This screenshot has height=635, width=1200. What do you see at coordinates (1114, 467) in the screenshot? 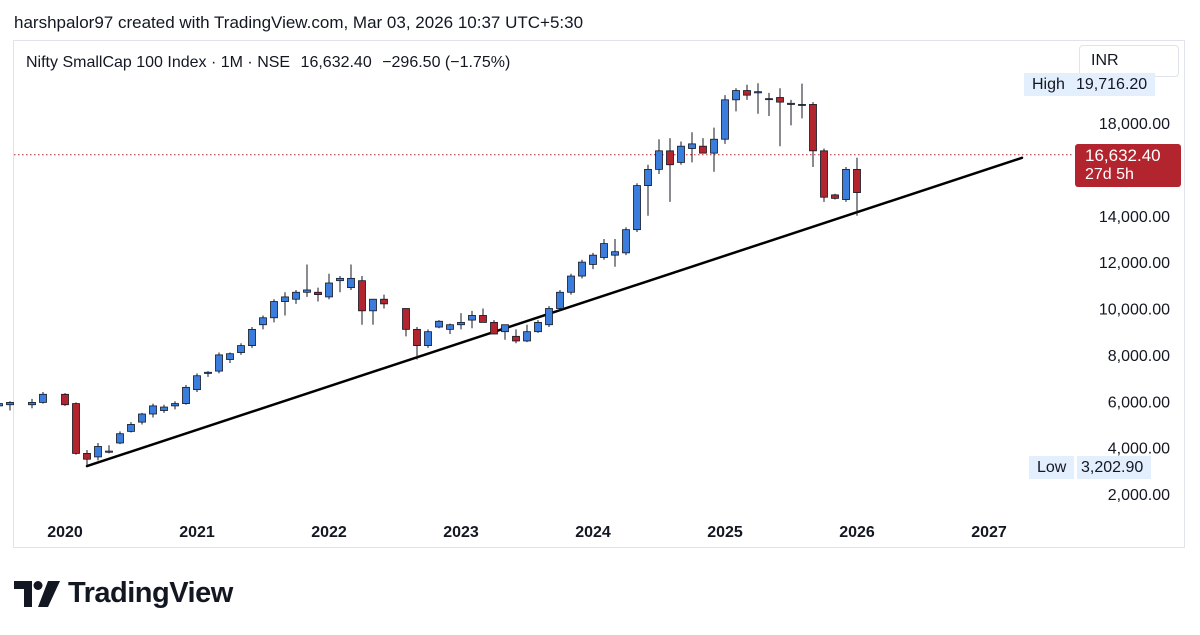
I see `low-value: 3,202.90` at bounding box center [1114, 467].